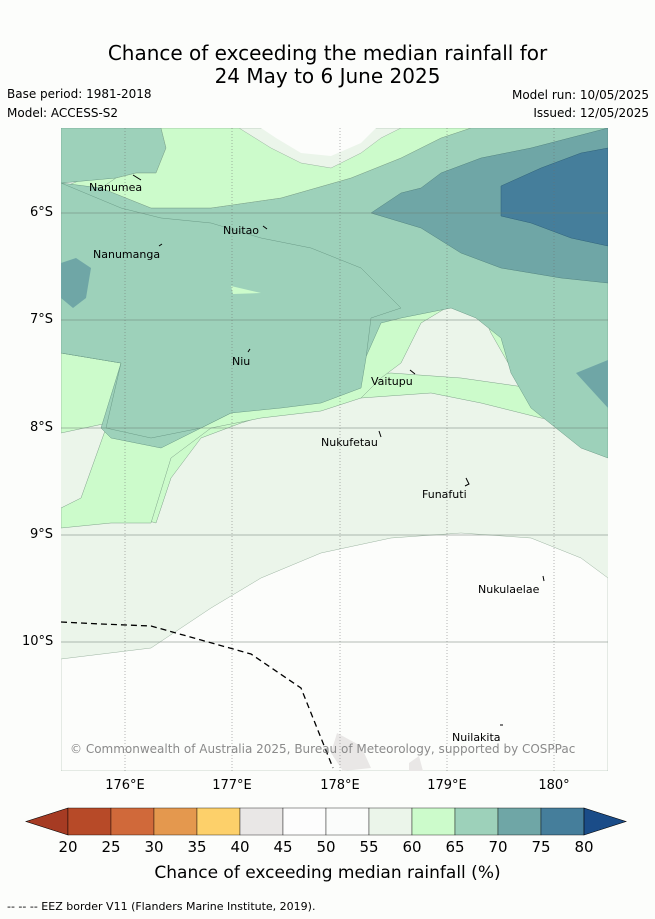 The width and height of the screenshot is (655, 919). Describe the element at coordinates (197, 847) in the screenshot. I see `colorbar-tick: 35` at that location.